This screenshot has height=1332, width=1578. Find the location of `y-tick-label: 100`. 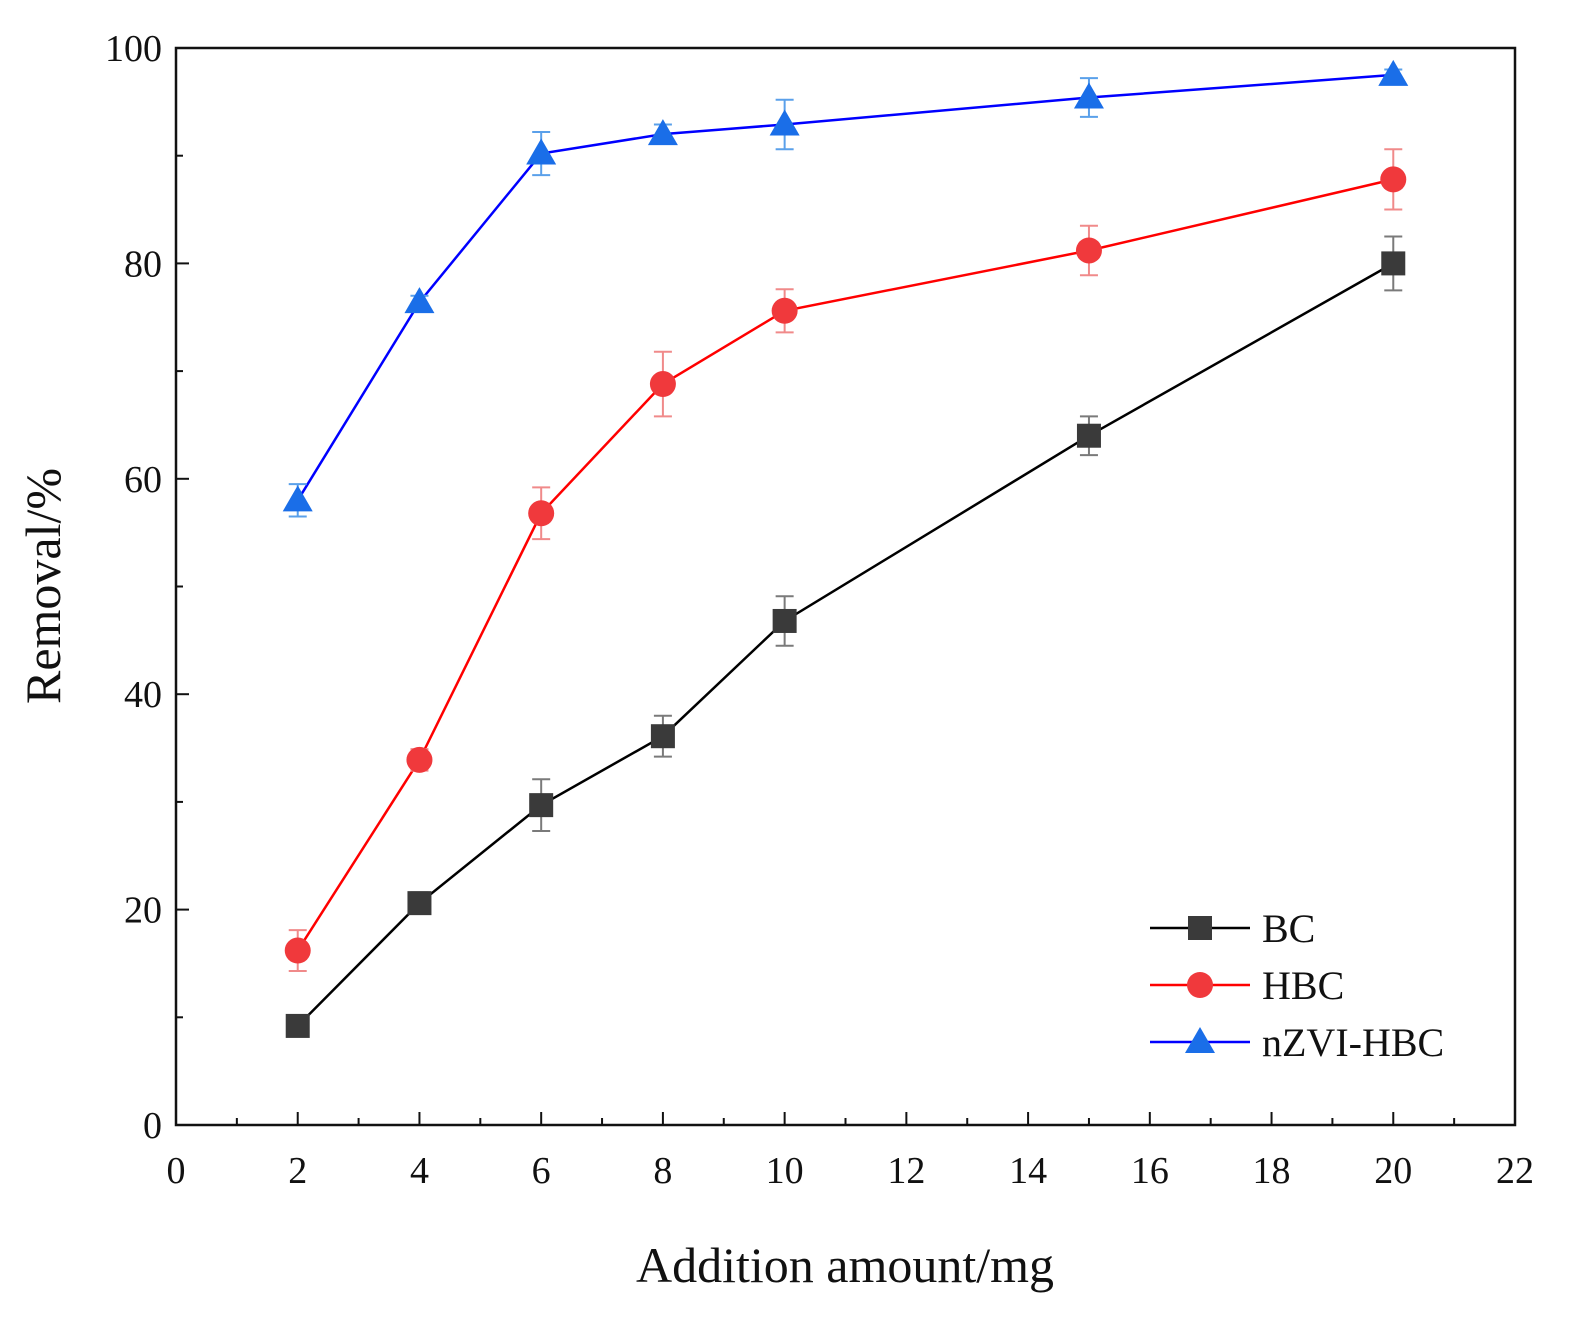

y-tick-label: 100 is located at coordinates (133, 49).